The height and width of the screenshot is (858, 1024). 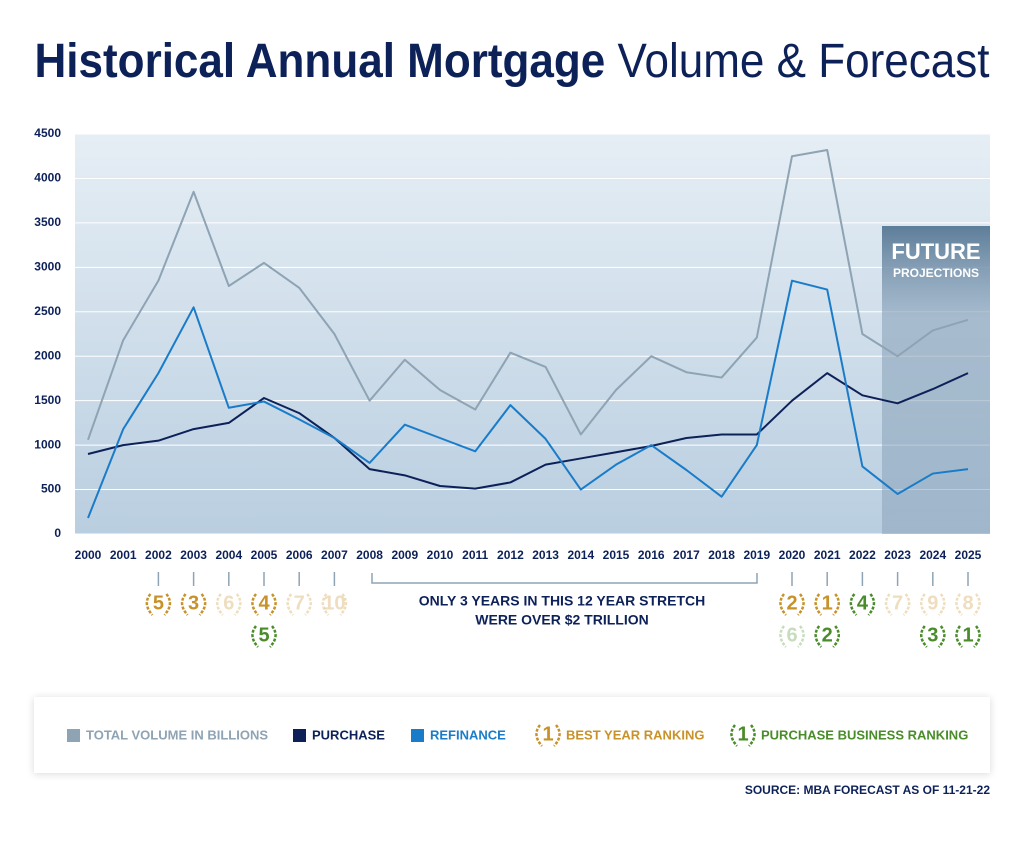 What do you see at coordinates (827, 555) in the screenshot?
I see `x-tick-label: 2021` at bounding box center [827, 555].